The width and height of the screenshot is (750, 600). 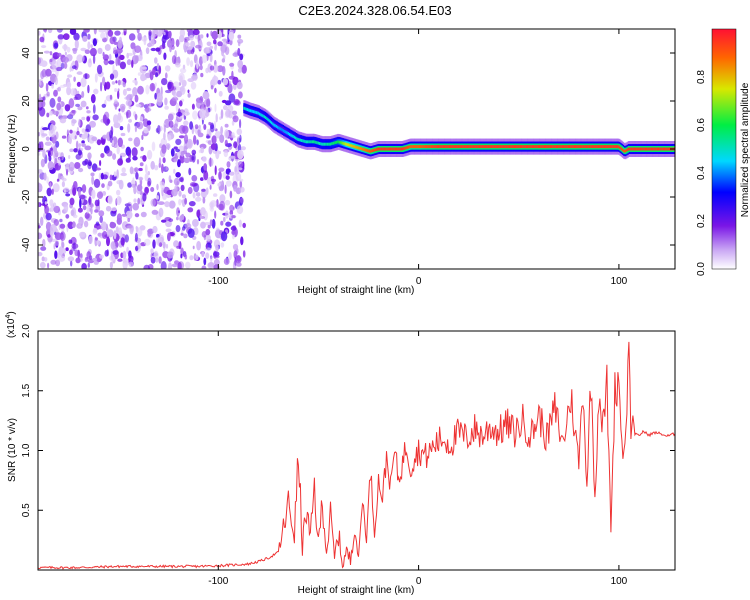 I want to click on colorbar-ticks: 0.0 0.2 0.4 0.6 0.8, so click(x=701, y=173).